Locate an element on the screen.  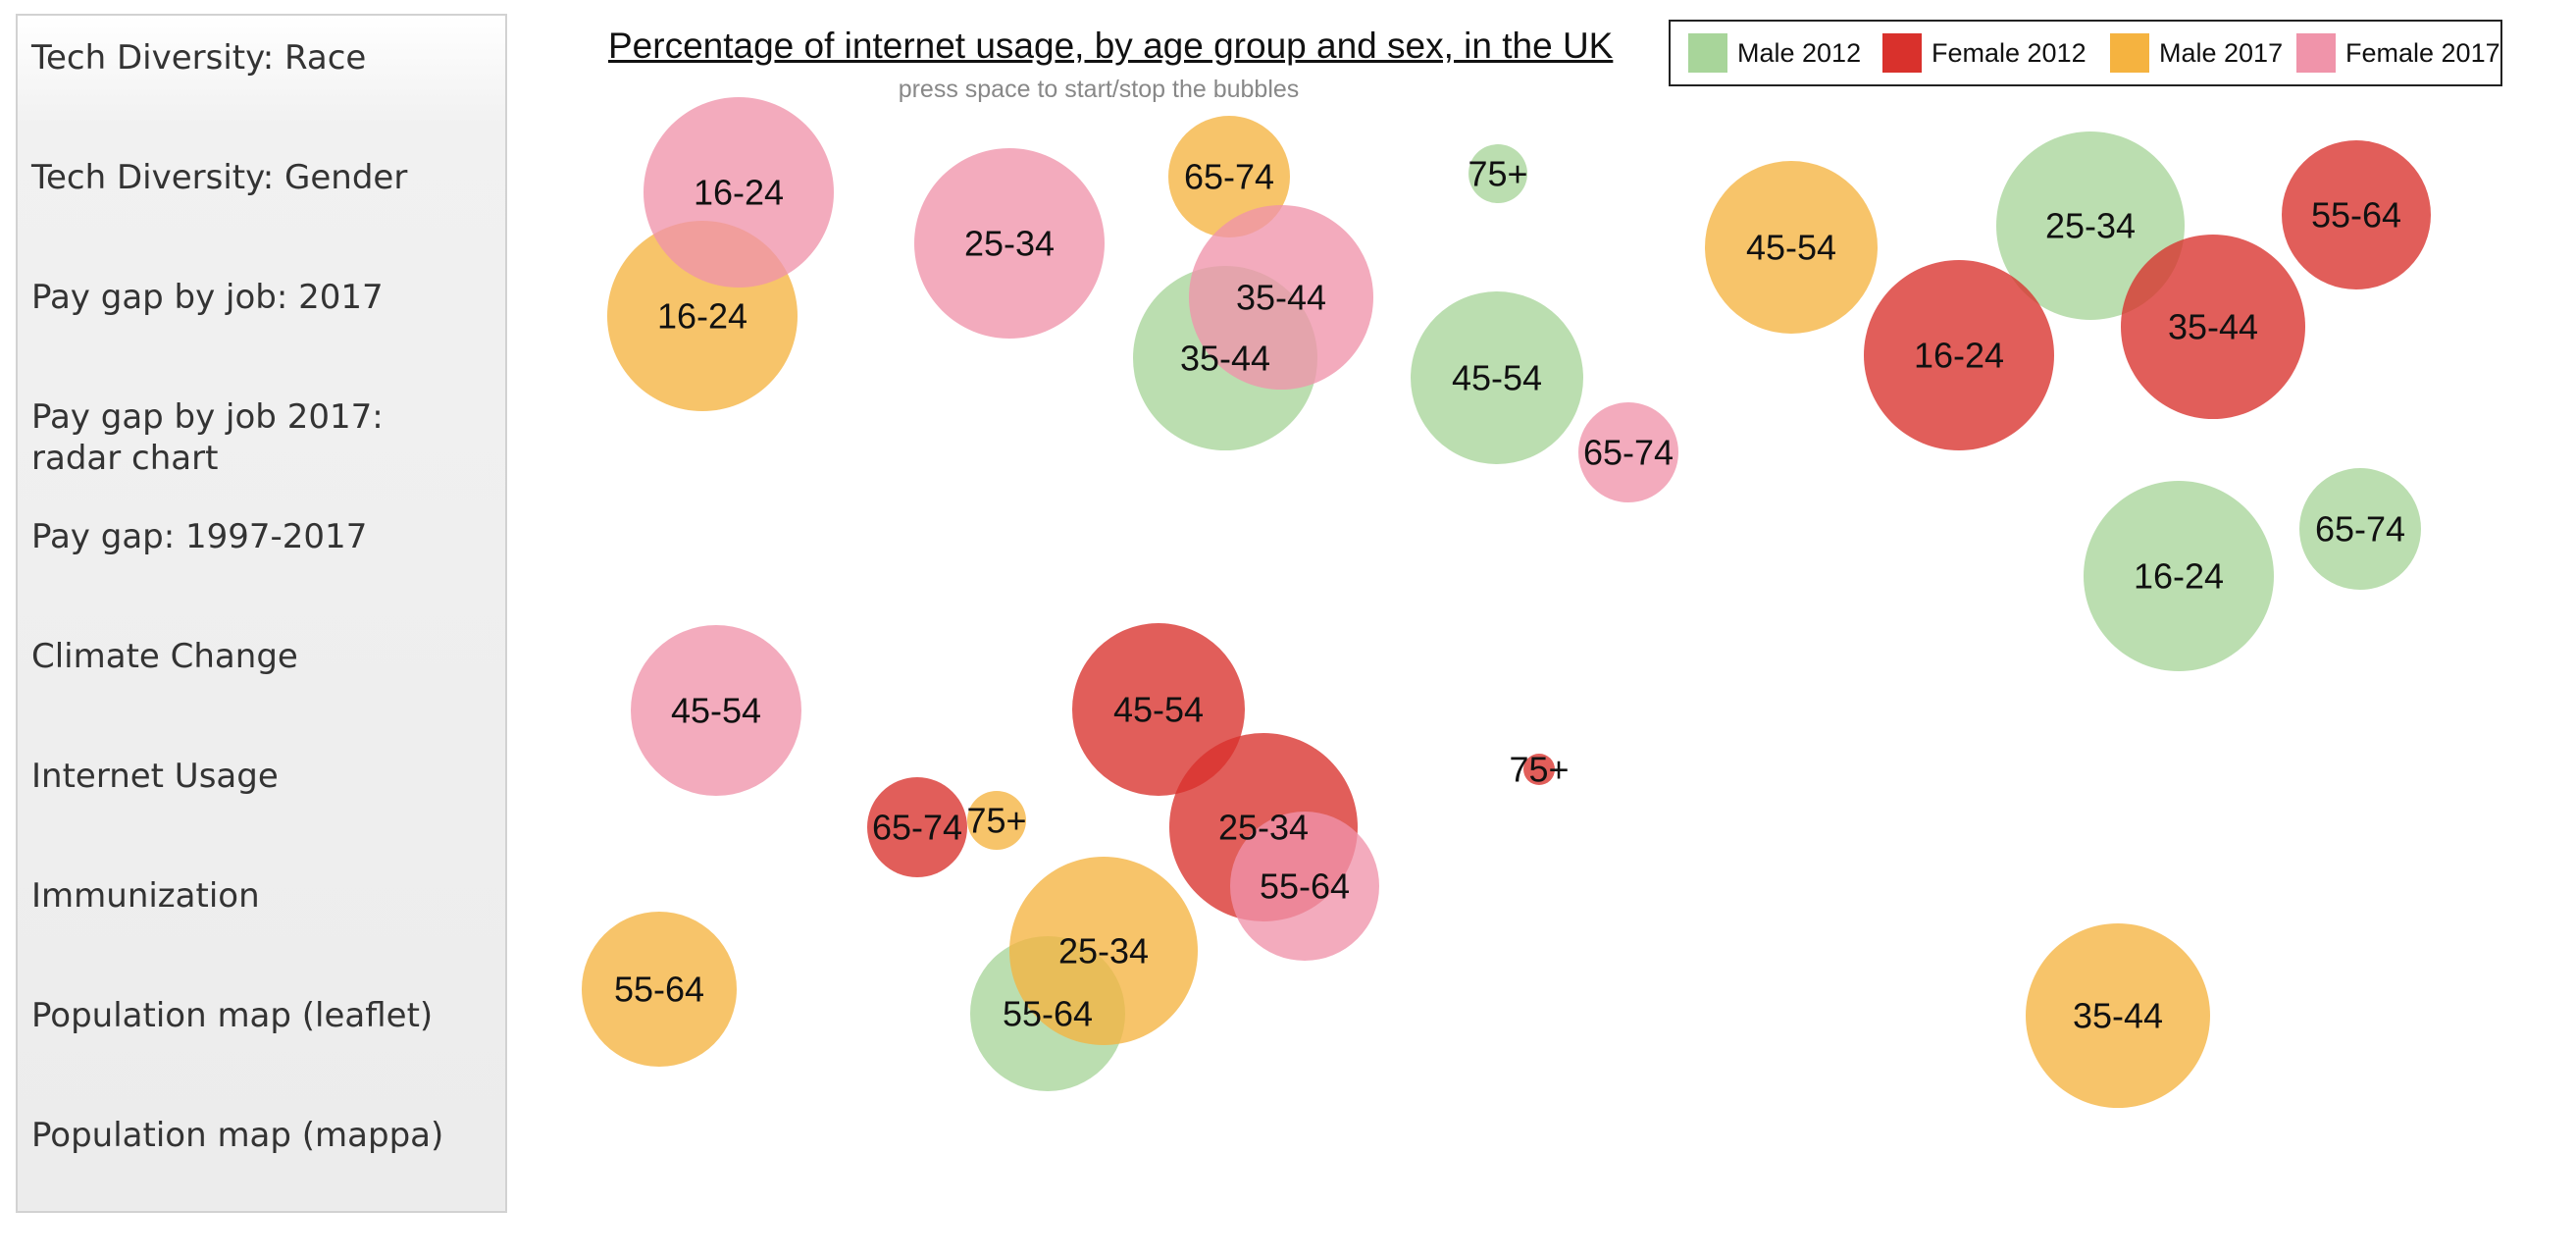
bubble-label-male-2012-65-74: 65-74 is located at coordinates (2360, 529).